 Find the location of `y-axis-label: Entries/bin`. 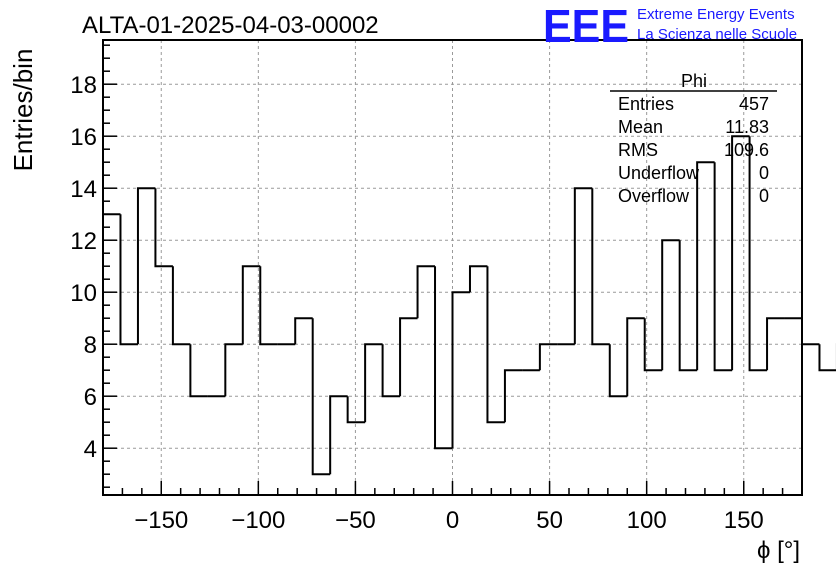

y-axis-label: Entries/bin is located at coordinates (23, 110).